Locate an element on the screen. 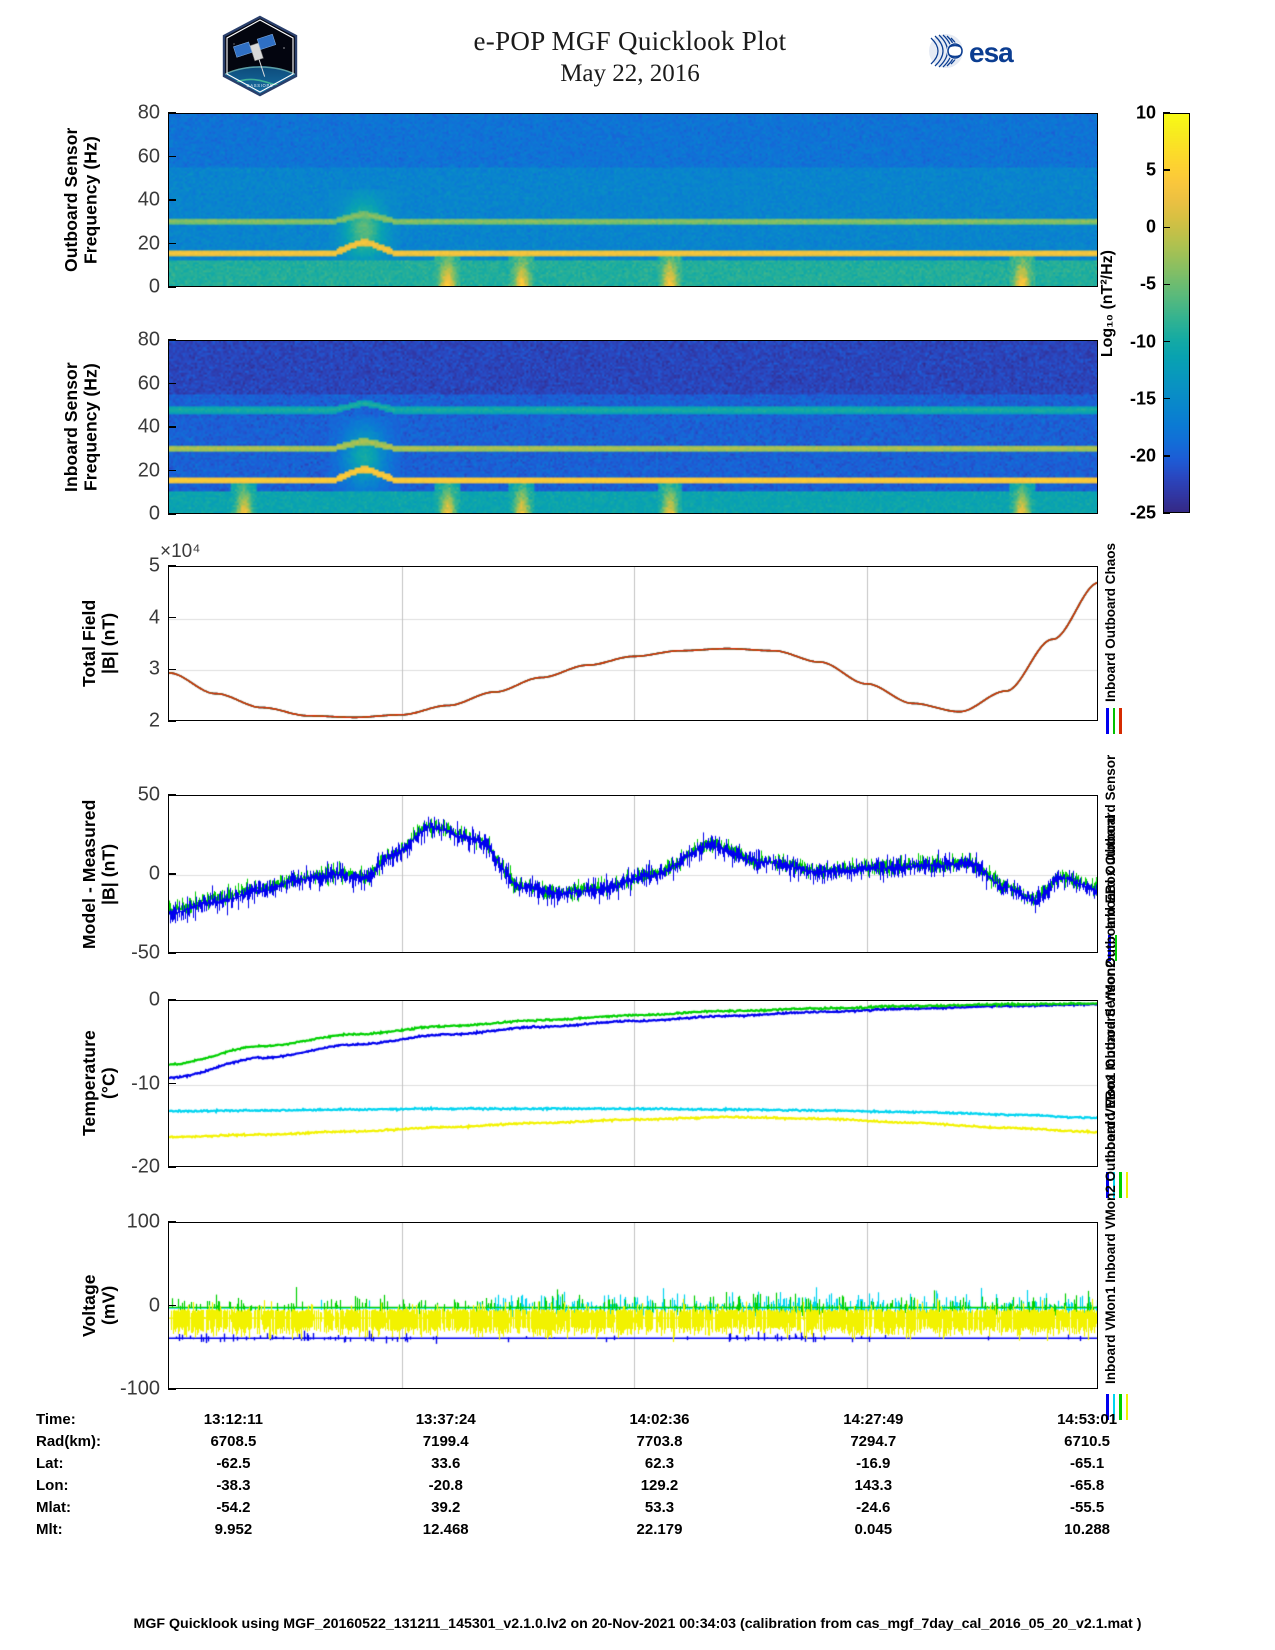 The height and width of the screenshot is (1650, 1275). cassiope-mission-patch-icon: CASSIOPE is located at coordinates (260, 56).